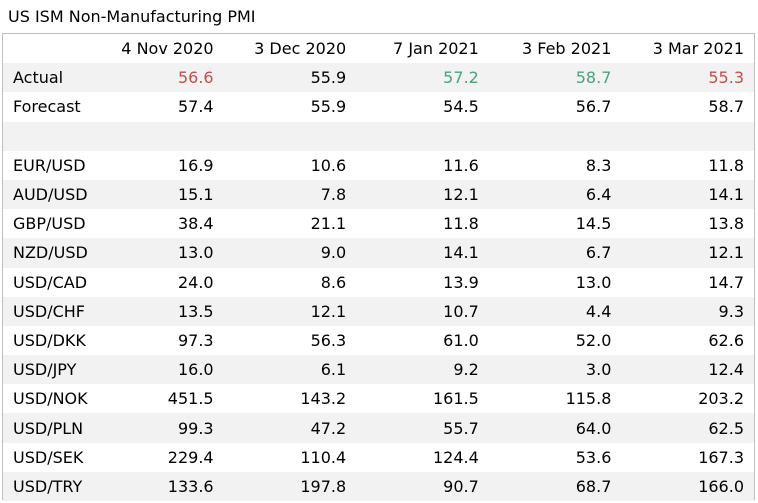 The height and width of the screenshot is (503, 758). I want to click on row-label: Forecast, so click(47, 107).